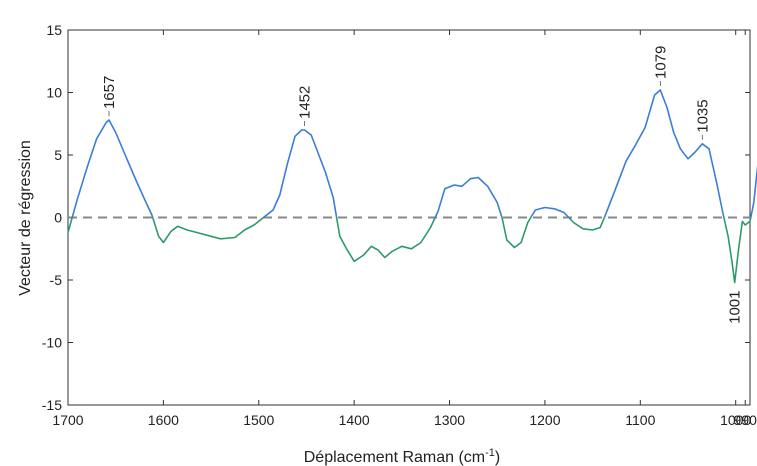  Describe the element at coordinates (54, 93) in the screenshot. I see `y-tick-label: 10` at that location.